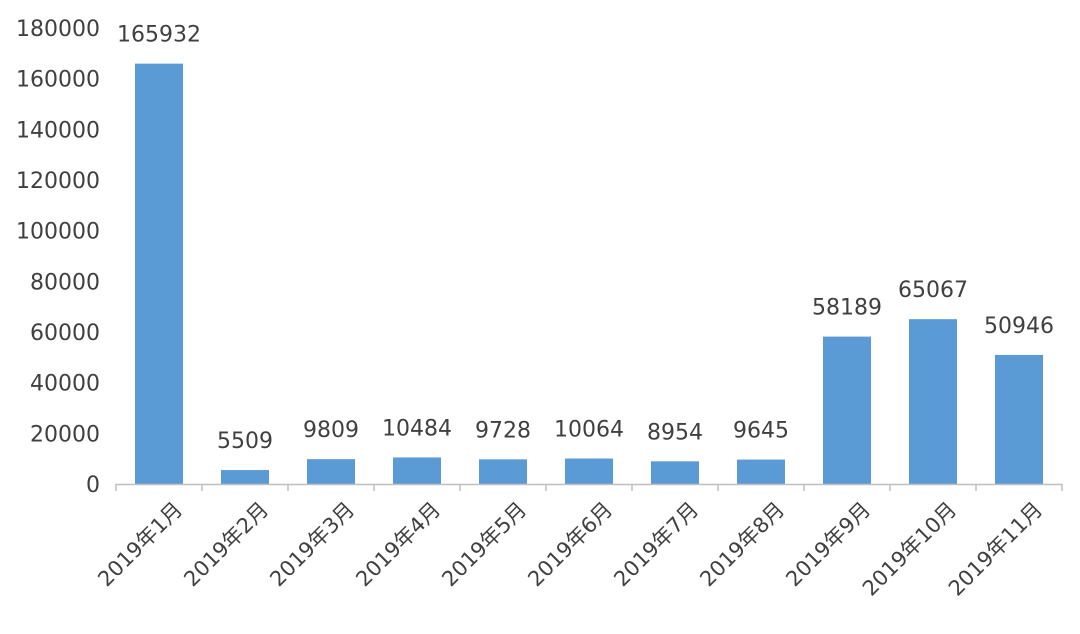 The image size is (1080, 634). What do you see at coordinates (933, 290) in the screenshot?
I see `data-label: 65067` at bounding box center [933, 290].